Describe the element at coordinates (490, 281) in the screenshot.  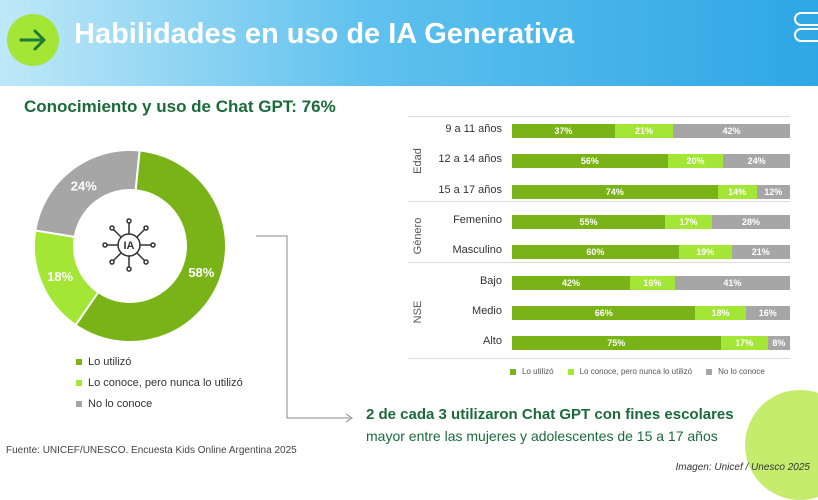
I see `category-label: Bajo` at that location.